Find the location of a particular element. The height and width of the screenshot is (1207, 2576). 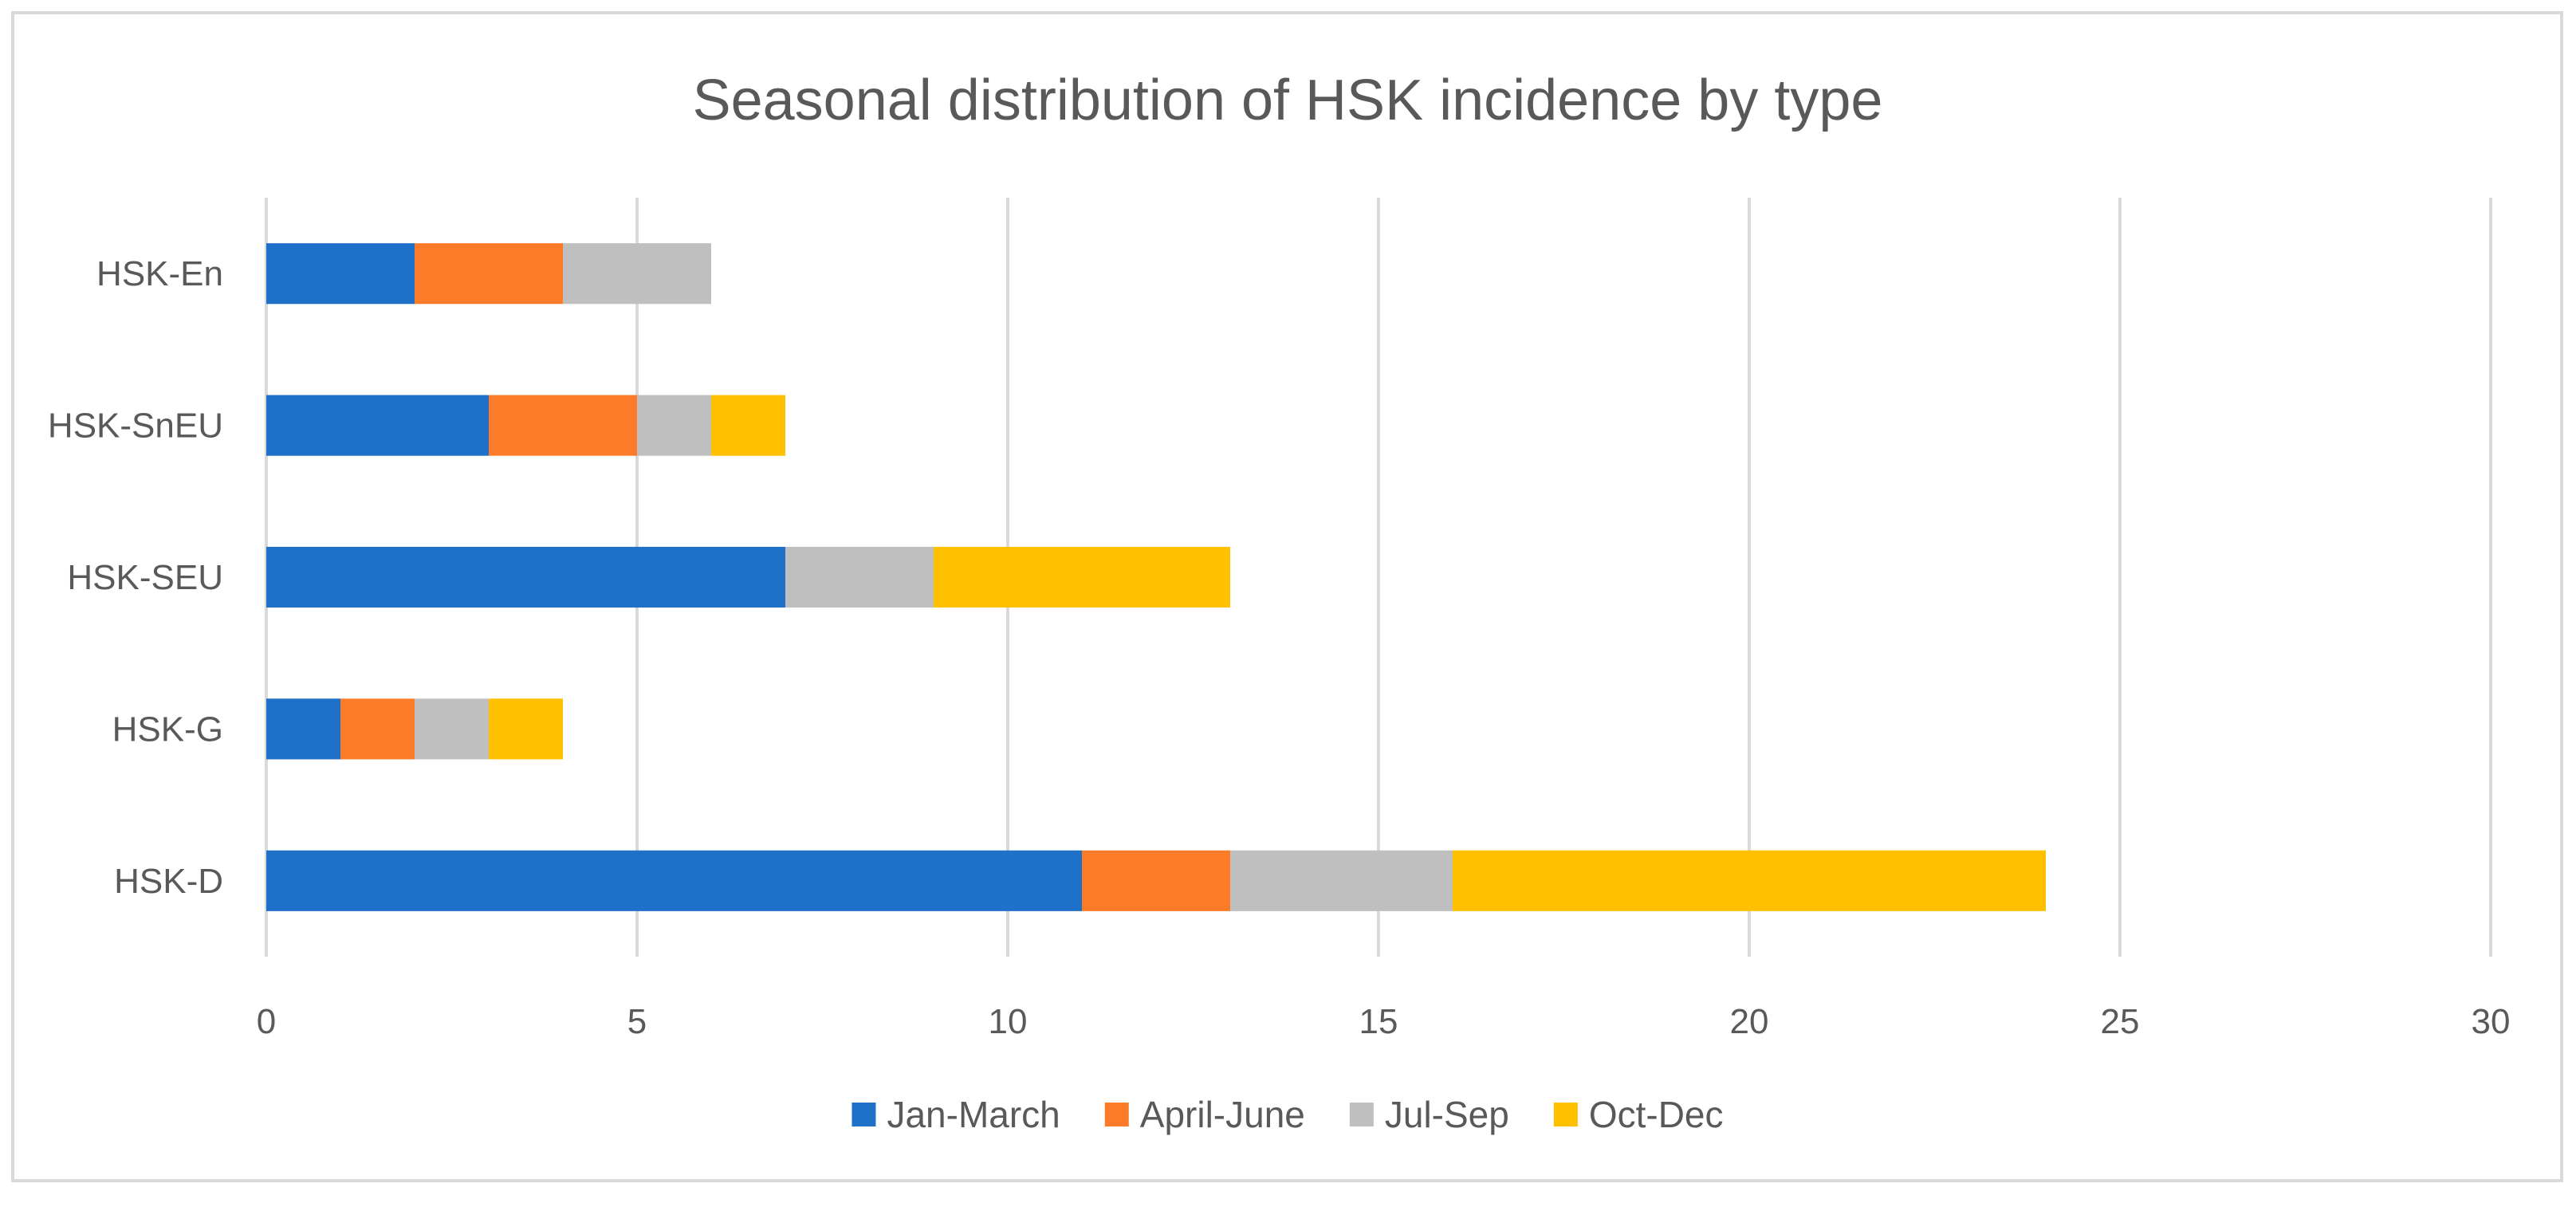

bar-HSK-En-Jan-March is located at coordinates (341, 274).